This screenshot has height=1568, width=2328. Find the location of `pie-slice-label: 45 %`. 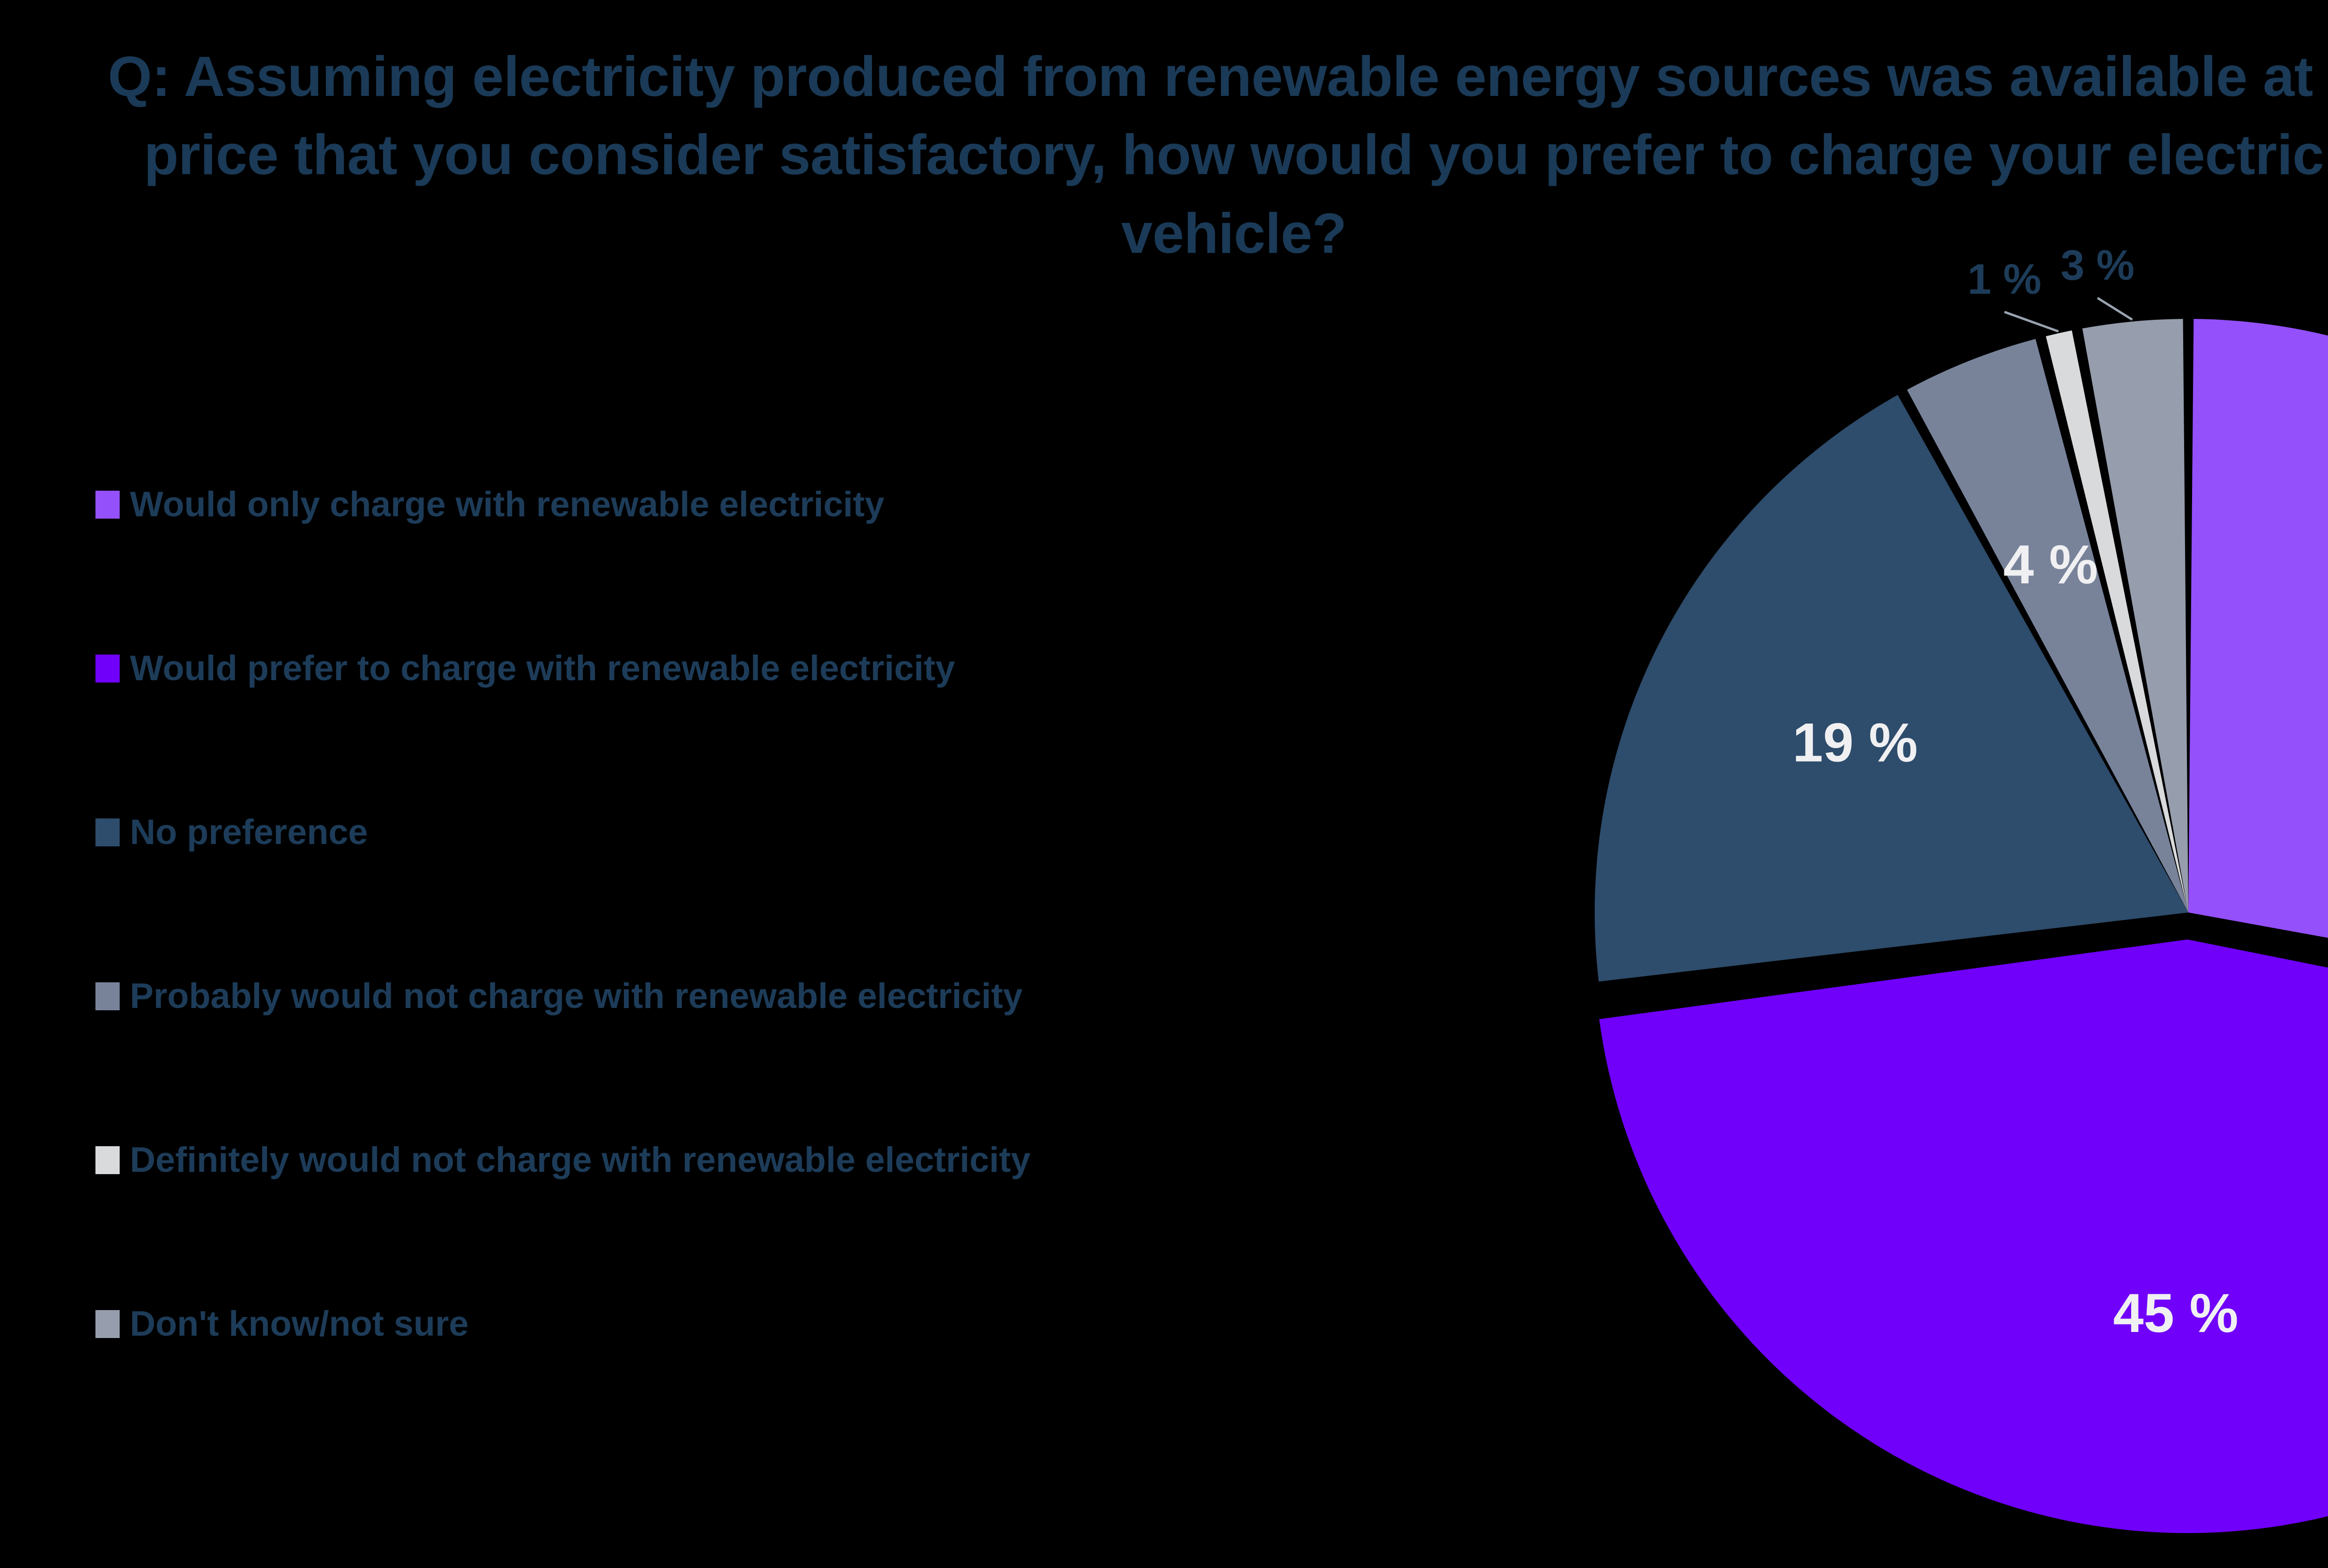

pie-slice-label: 45 % is located at coordinates (2175, 1313).